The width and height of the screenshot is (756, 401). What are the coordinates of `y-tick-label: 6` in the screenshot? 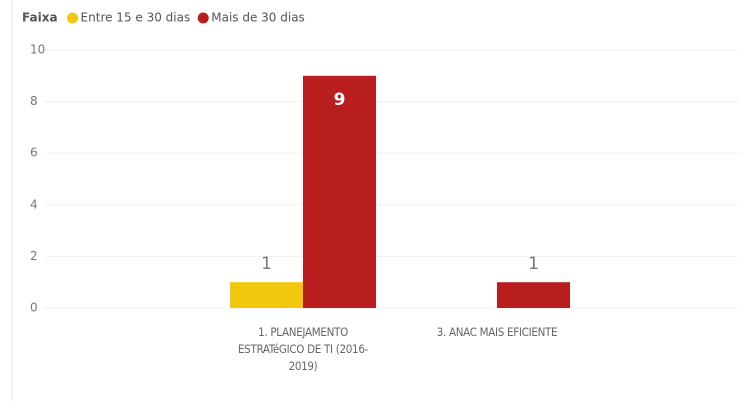 It's located at (34, 153).